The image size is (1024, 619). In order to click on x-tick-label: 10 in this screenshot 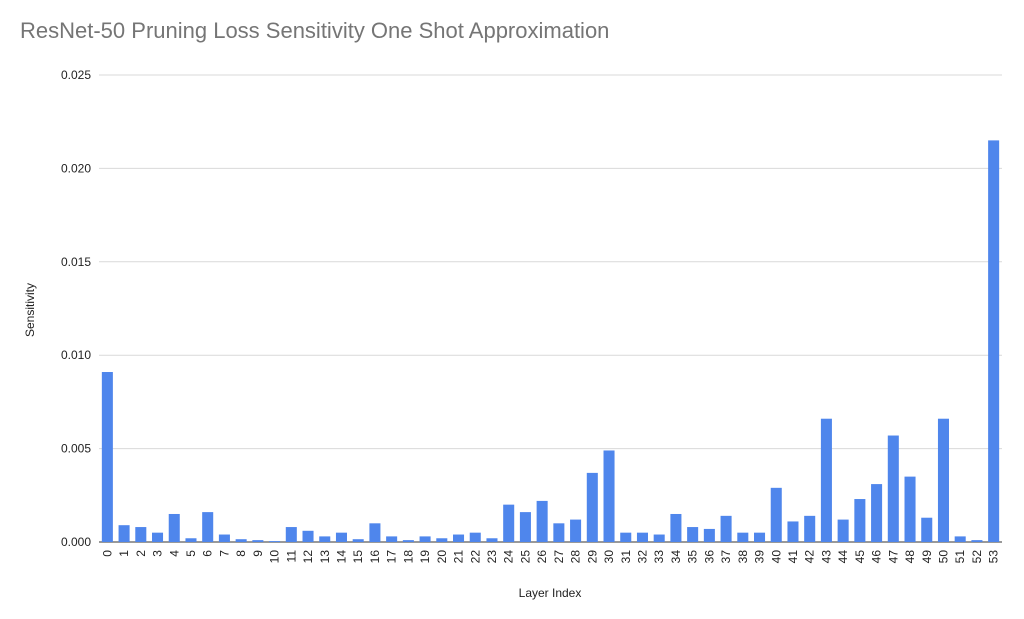, I will do `click(275, 557)`.